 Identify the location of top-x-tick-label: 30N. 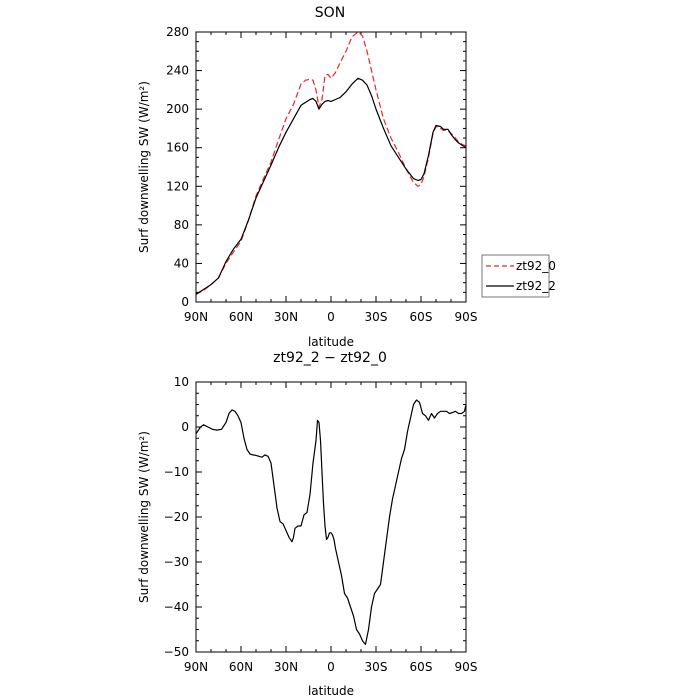
(286, 317).